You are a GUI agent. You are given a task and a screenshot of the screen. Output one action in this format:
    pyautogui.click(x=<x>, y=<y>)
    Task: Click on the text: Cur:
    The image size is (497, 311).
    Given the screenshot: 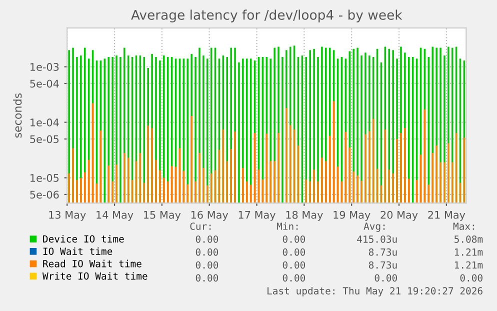 What is the action you would take?
    pyautogui.click(x=200, y=226)
    